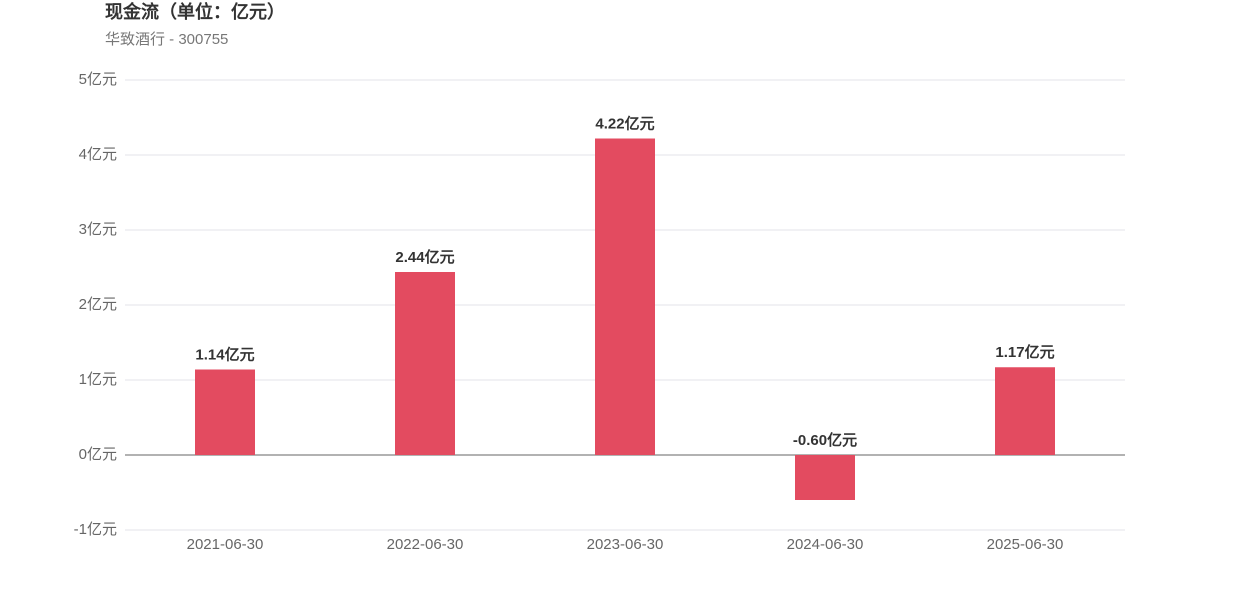 This screenshot has height=600, width=1250. I want to click on x-tick-label: 2025-06-30, so click(1025, 544).